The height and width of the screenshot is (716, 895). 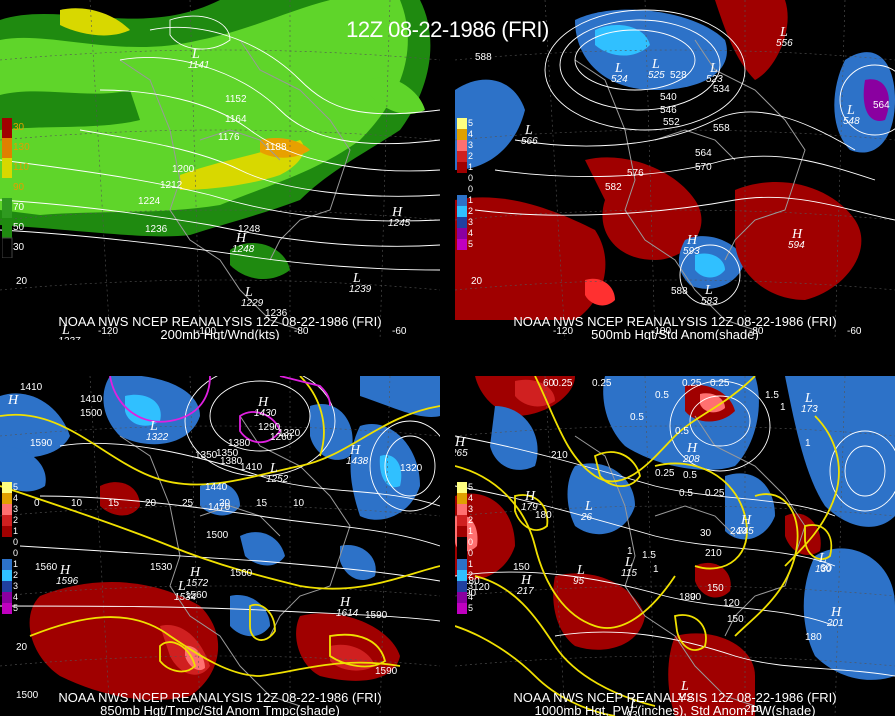 What do you see at coordinates (199, 65) in the screenshot?
I see `pressure-center-value: 1141` at bounding box center [199, 65].